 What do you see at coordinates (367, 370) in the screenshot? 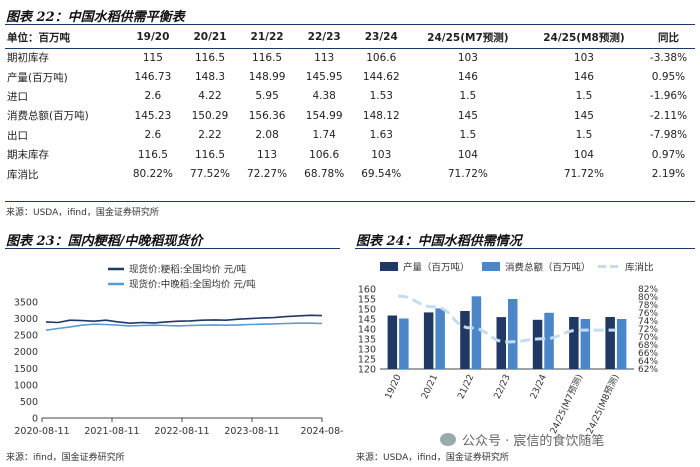
I see `y-tick-label: 120` at bounding box center [367, 370].